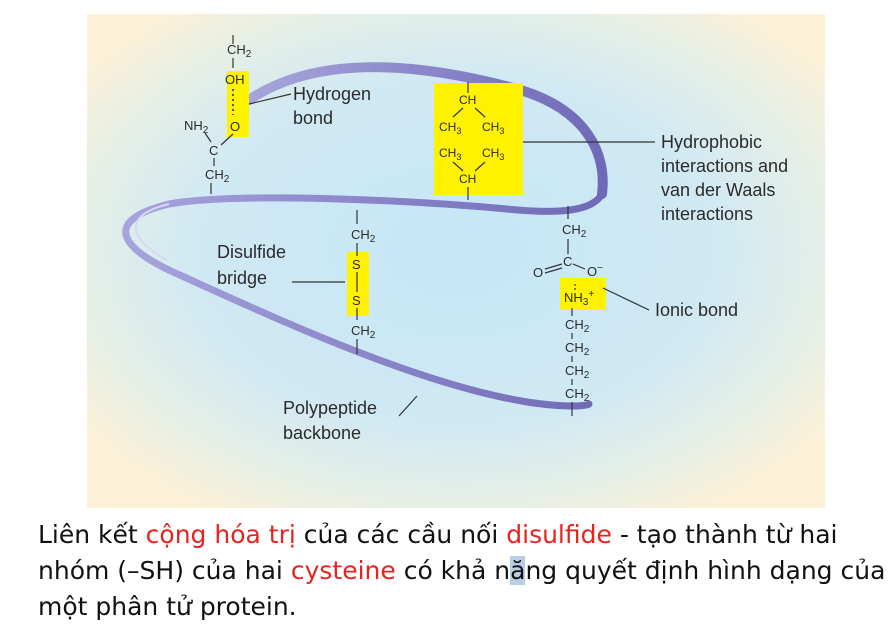 The image size is (891, 638). What do you see at coordinates (332, 420) in the screenshot?
I see `backbone-label: Polypeptide backbone` at bounding box center [332, 420].